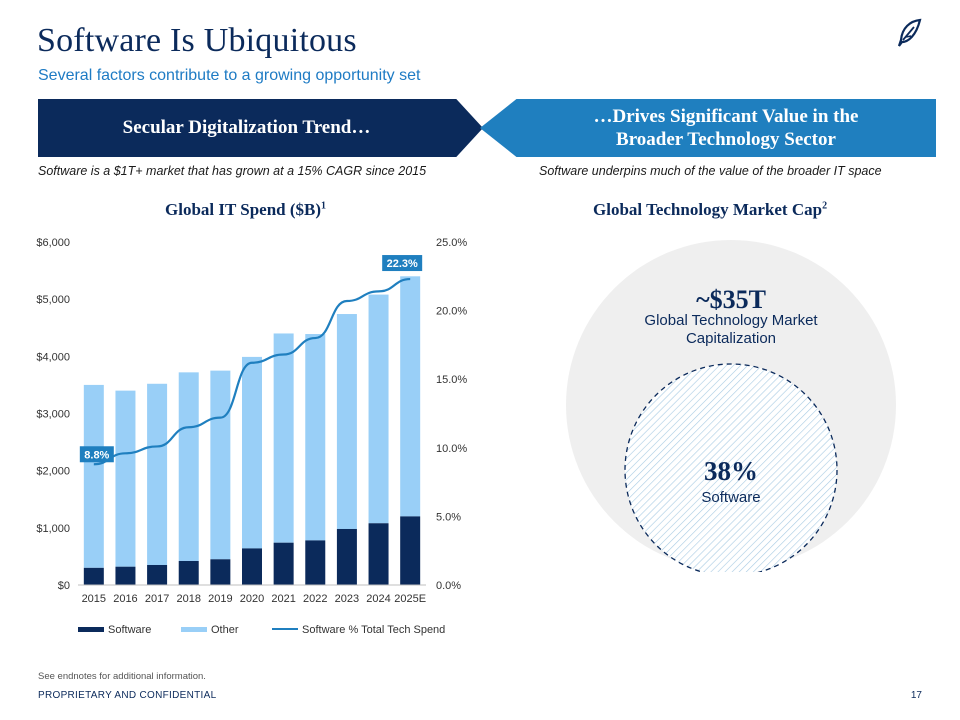  I want to click on x-tick-label: 2019, so click(220, 599).